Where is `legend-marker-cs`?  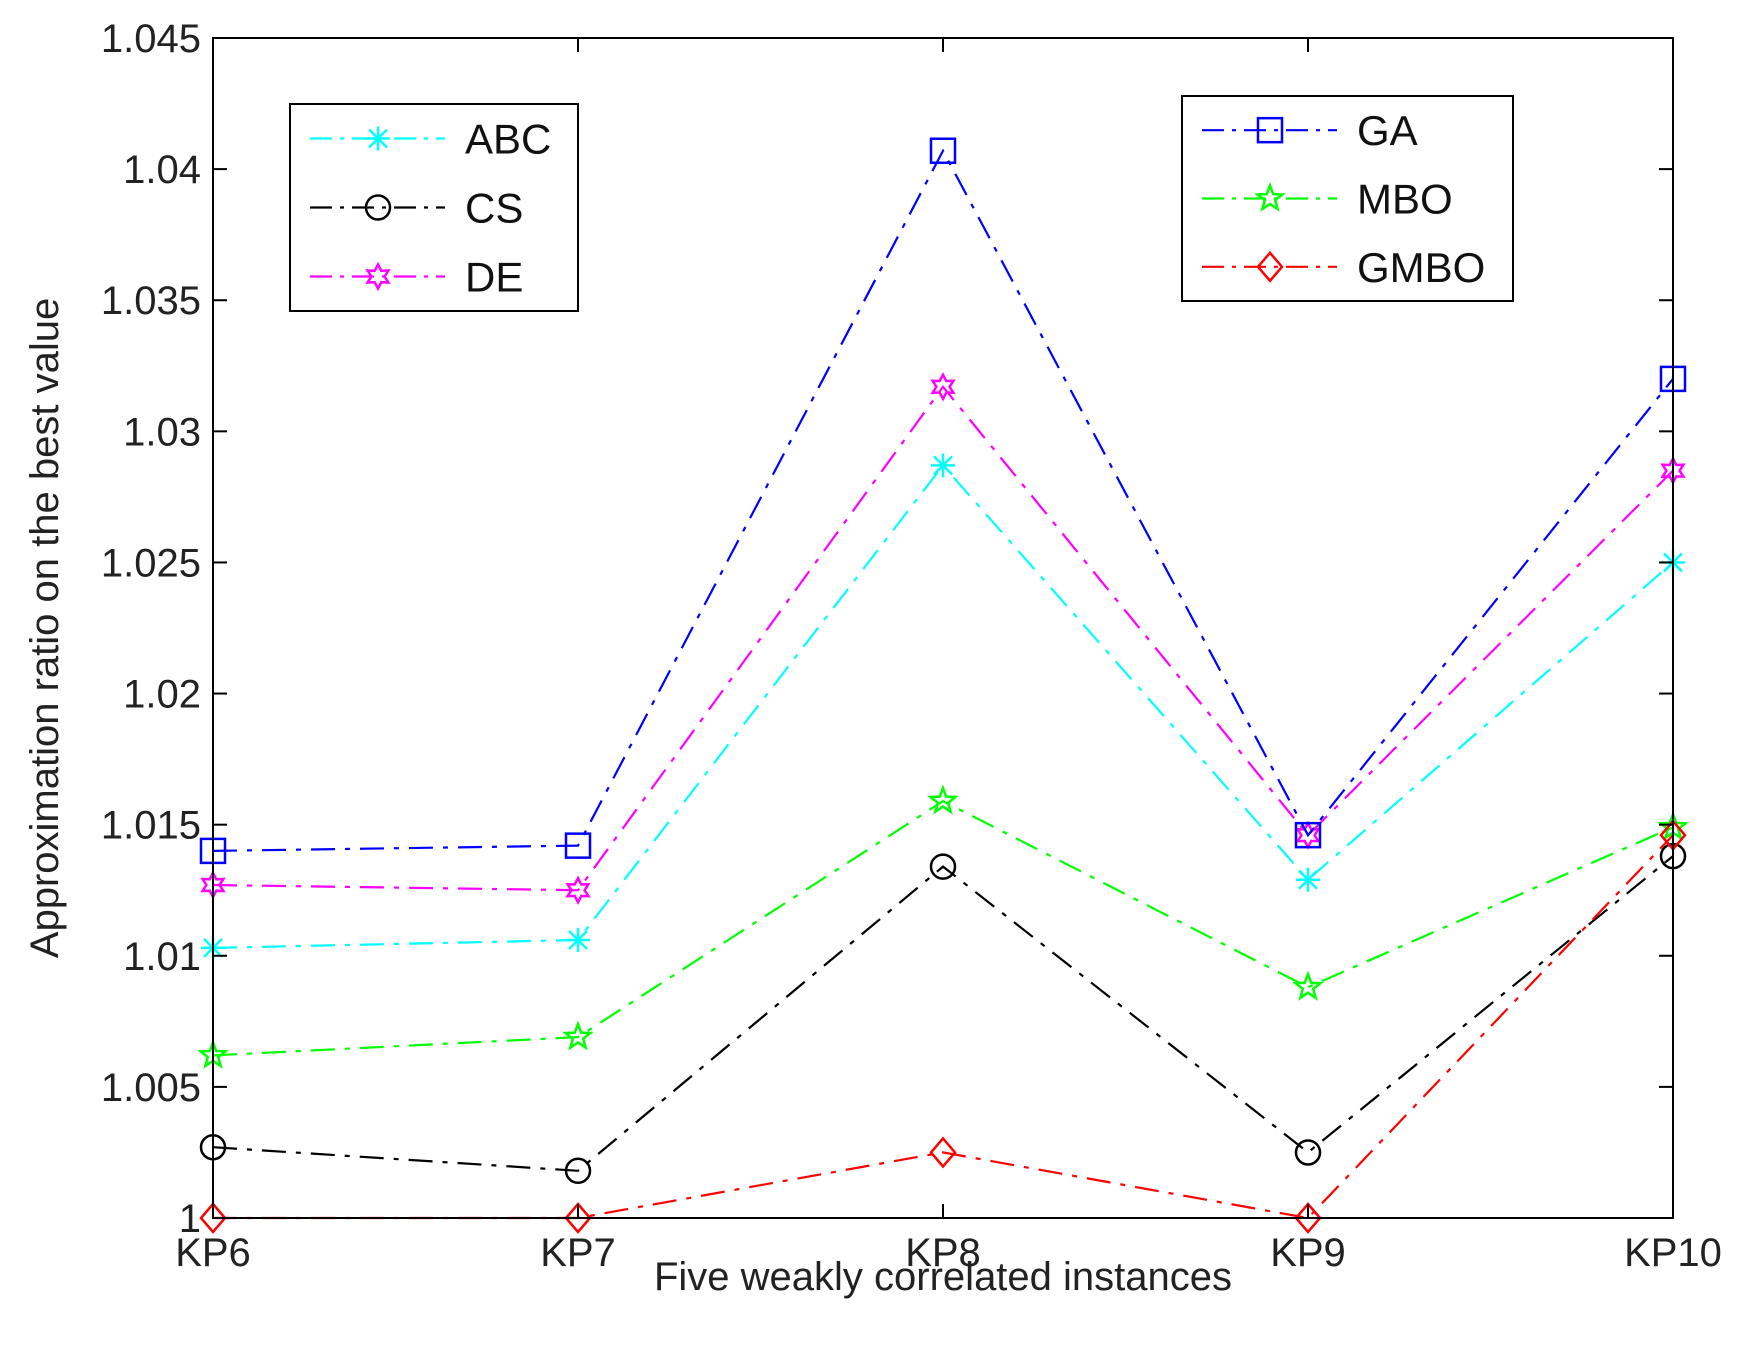 legend-marker-cs is located at coordinates (378, 207).